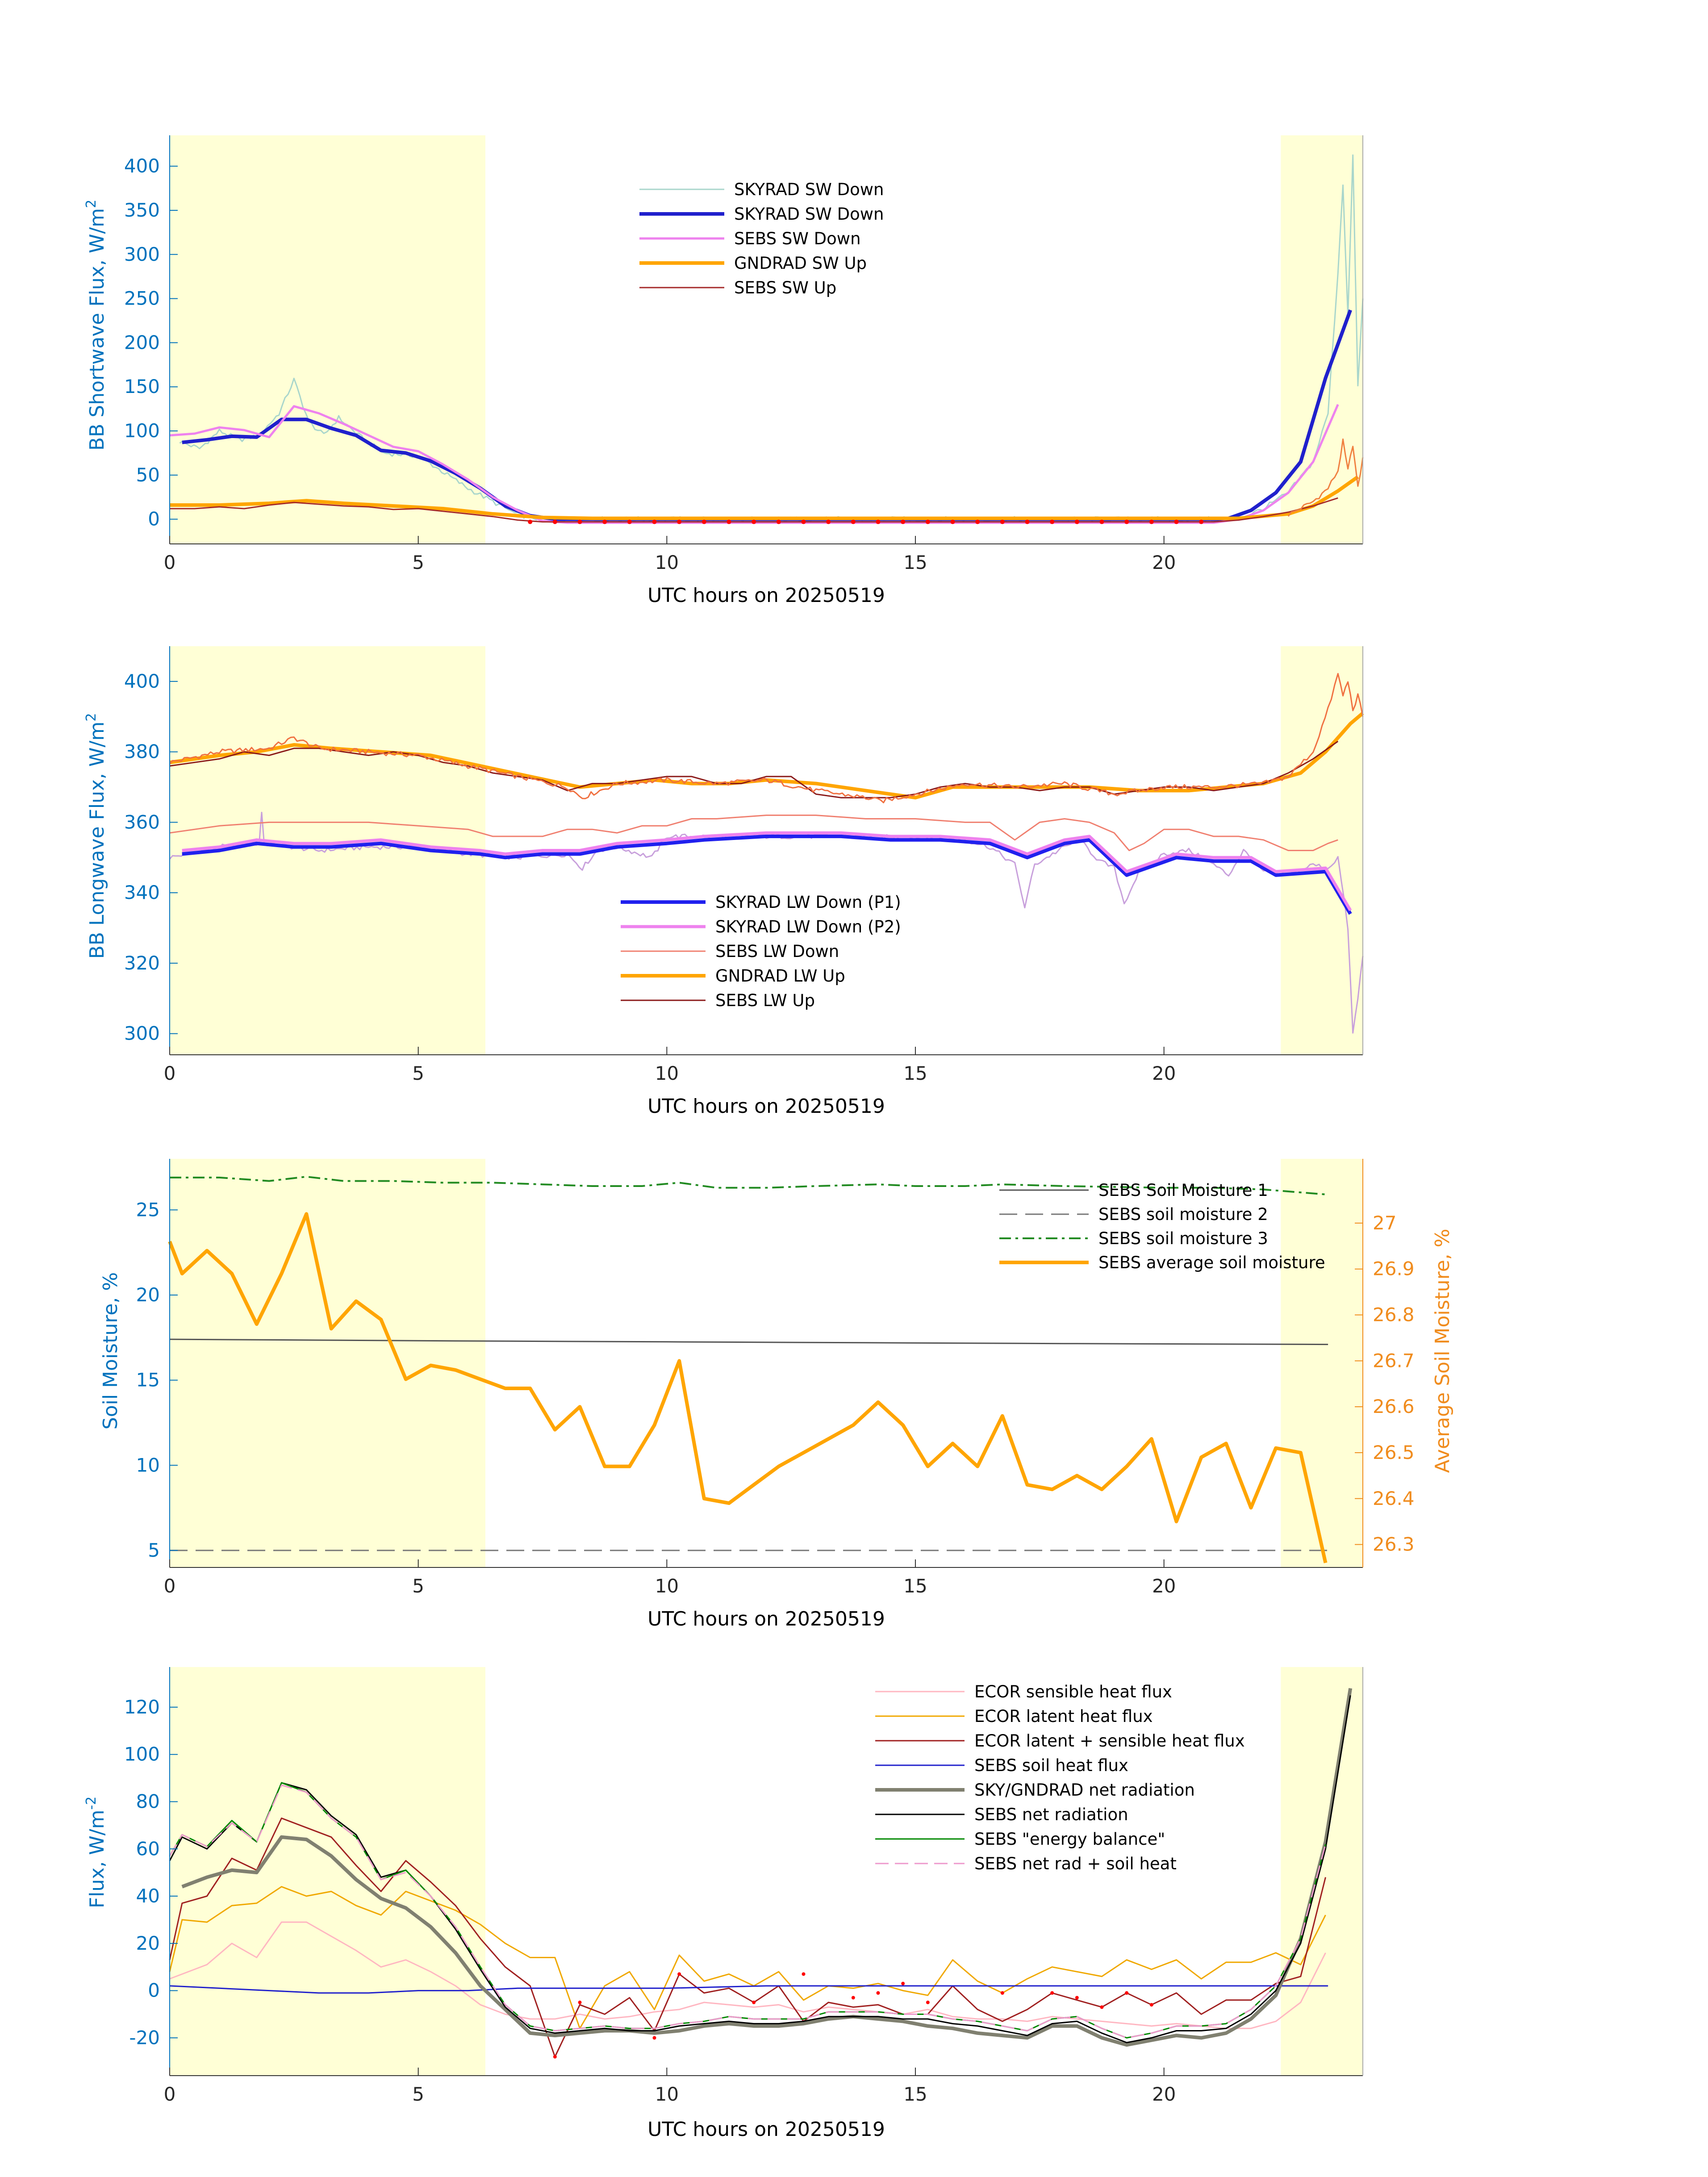 The width and height of the screenshot is (1708, 2177). Describe the element at coordinates (1442, 1350) in the screenshot. I see `right-y-axis-label: Average Soil Moisture, %` at that location.